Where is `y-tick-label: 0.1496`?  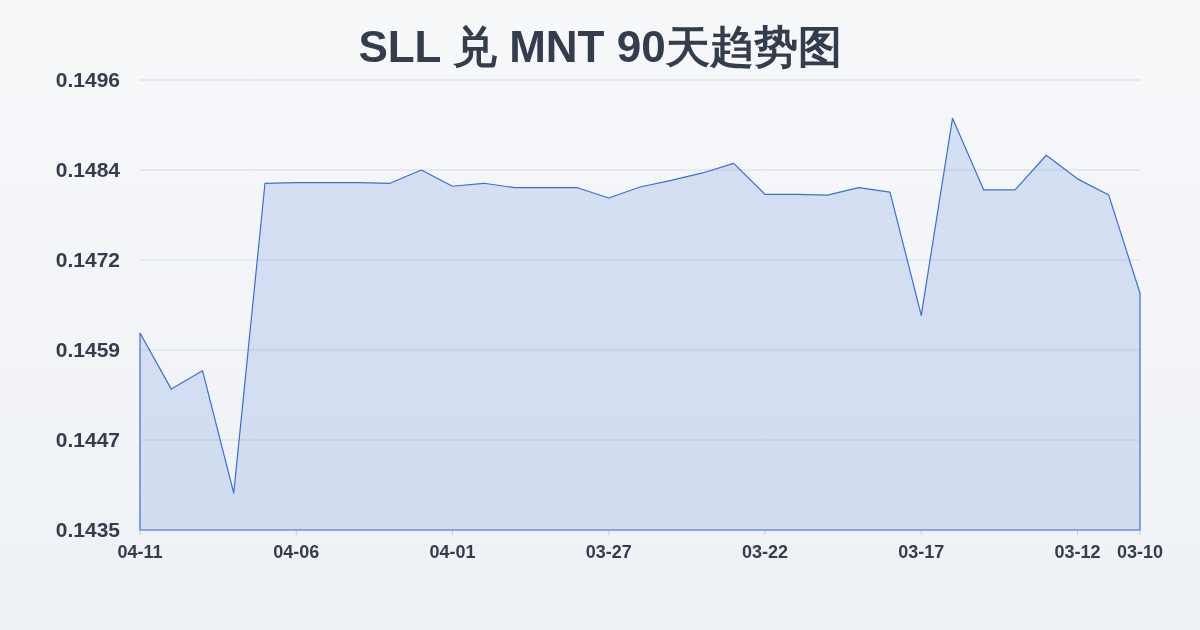
y-tick-label: 0.1496 is located at coordinates (87, 79).